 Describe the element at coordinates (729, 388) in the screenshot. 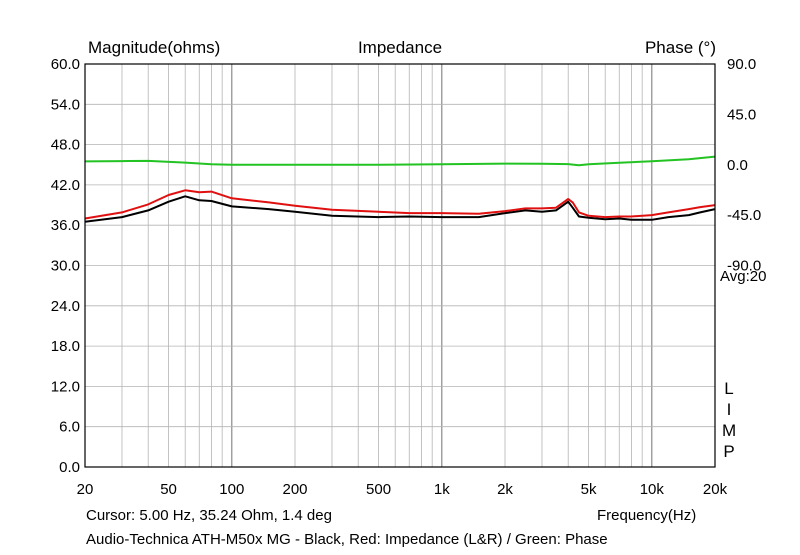

I see `limp-letter: L` at that location.